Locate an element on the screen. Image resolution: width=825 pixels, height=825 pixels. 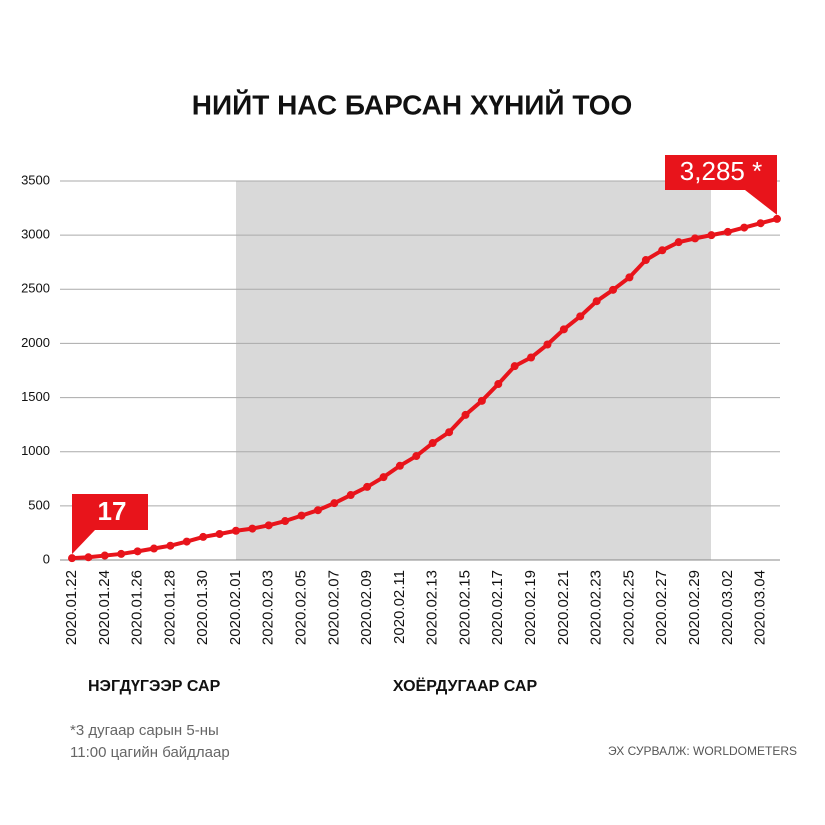
x-tick-label: 2020.02.15 is located at coordinates (464, 607).